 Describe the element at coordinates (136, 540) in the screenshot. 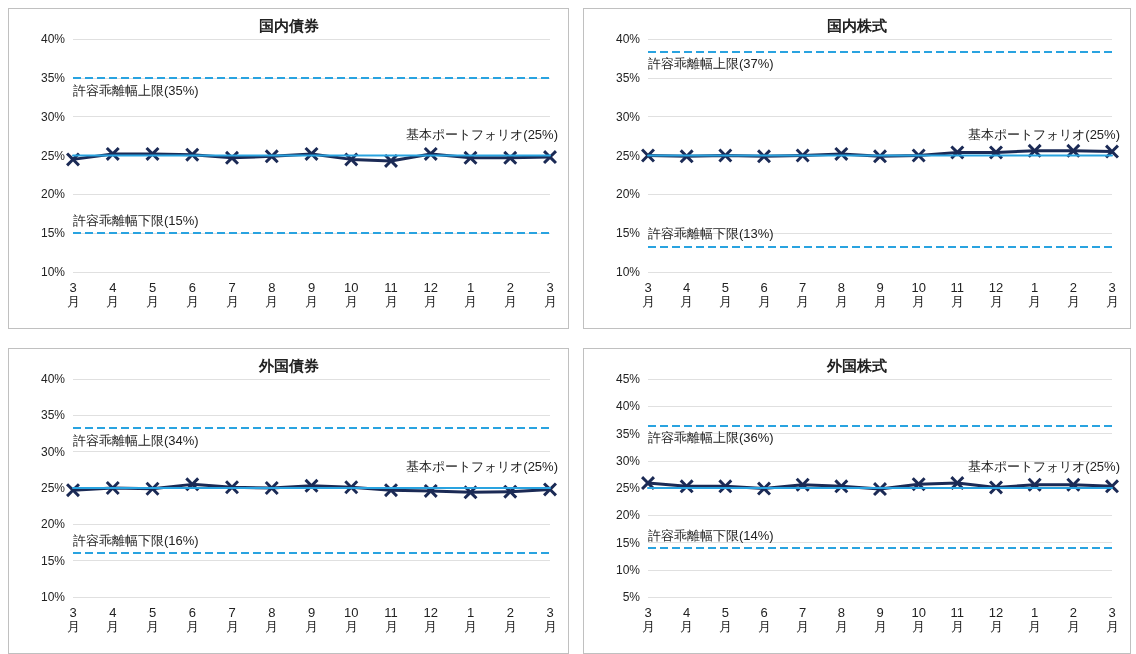

I see `ref-line-label: 許容乖離幅下限(16%)` at that location.